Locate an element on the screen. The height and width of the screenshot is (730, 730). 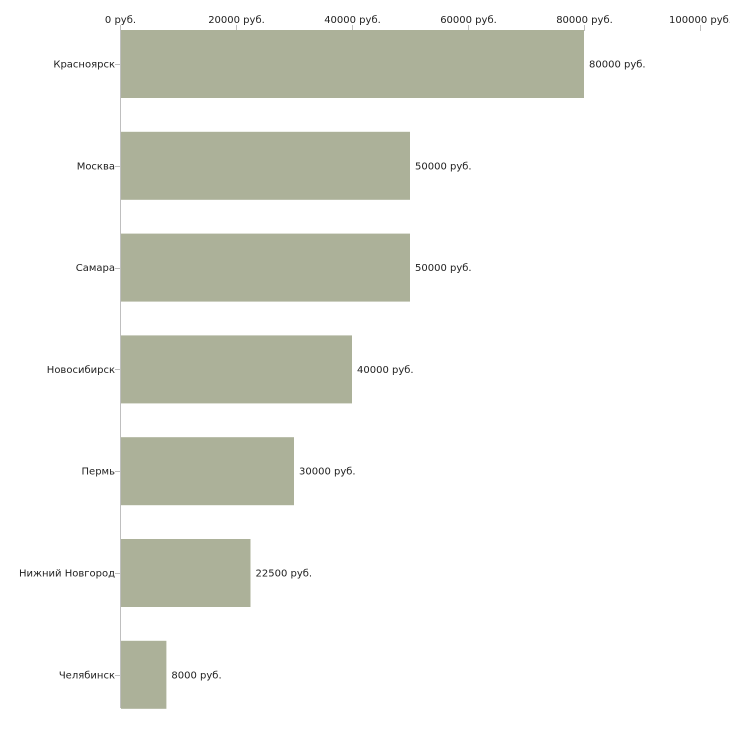
x-tick-label: 20000 руб. is located at coordinates (236, 20).